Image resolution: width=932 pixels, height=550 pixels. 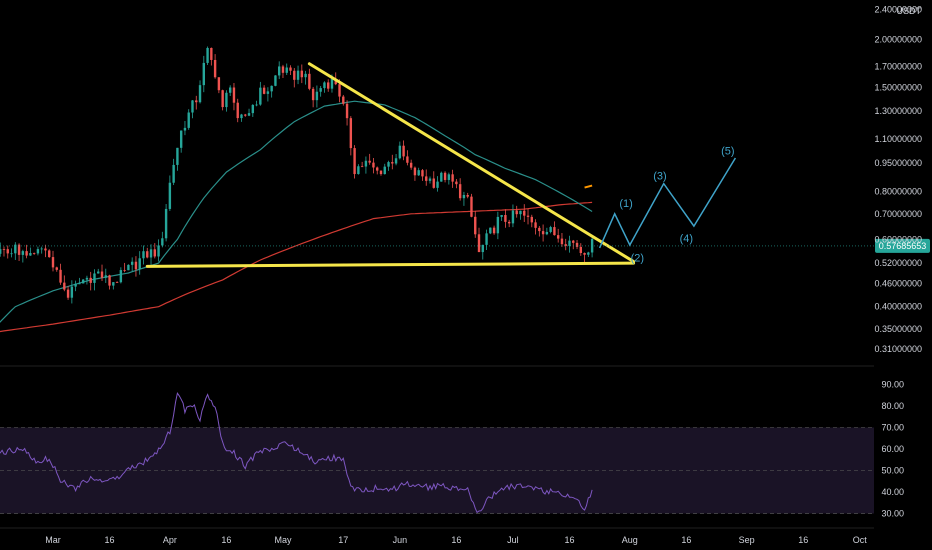 What do you see at coordinates (667, 203) in the screenshot?
I see `forecast-wave-path` at bounding box center [667, 203].